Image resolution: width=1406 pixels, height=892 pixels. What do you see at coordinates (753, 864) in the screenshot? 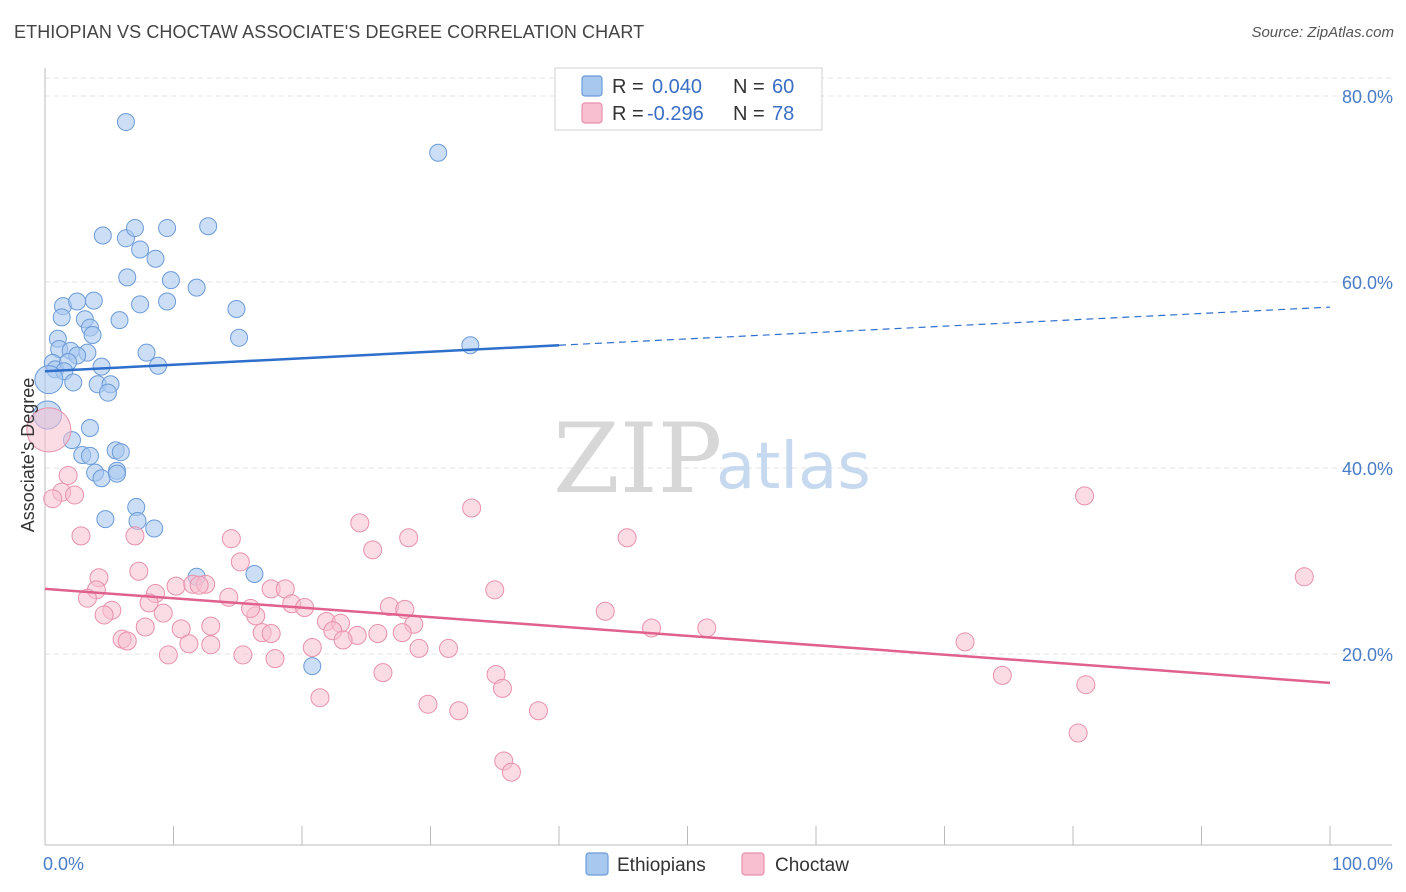
I see `legend-bottom-swatch-choctaw` at bounding box center [753, 864].